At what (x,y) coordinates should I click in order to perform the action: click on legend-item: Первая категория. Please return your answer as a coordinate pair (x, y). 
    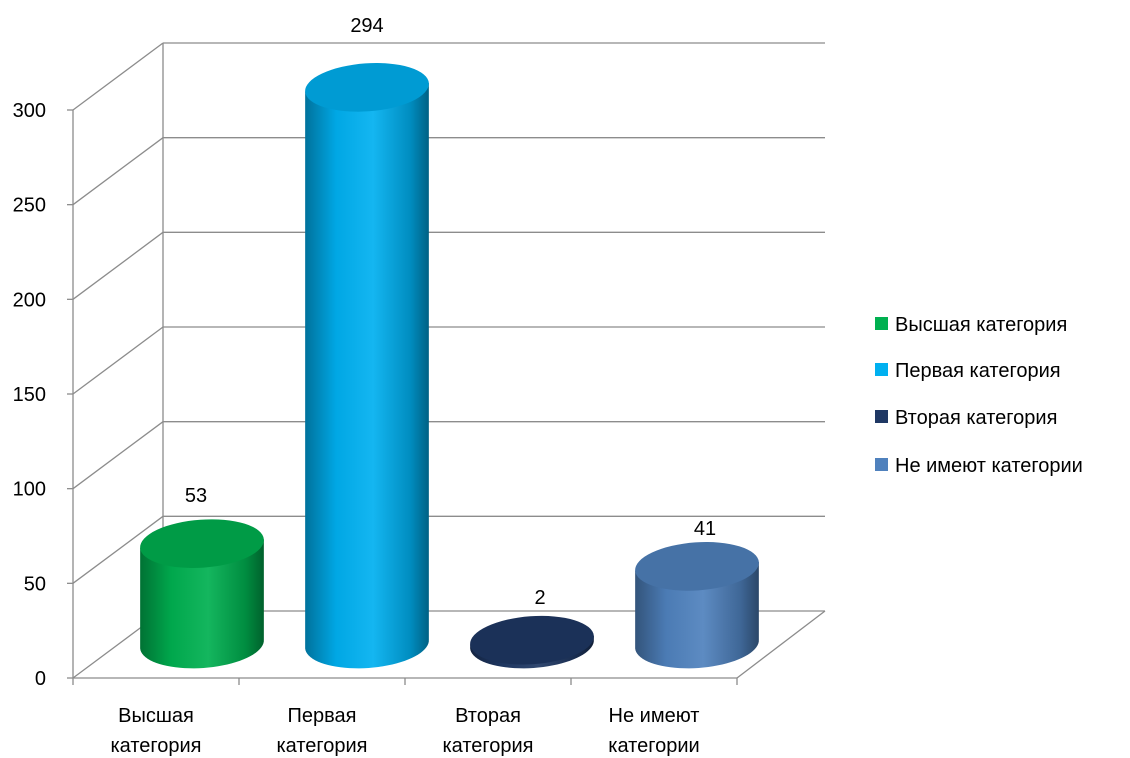
    Looking at the image, I should click on (968, 371).